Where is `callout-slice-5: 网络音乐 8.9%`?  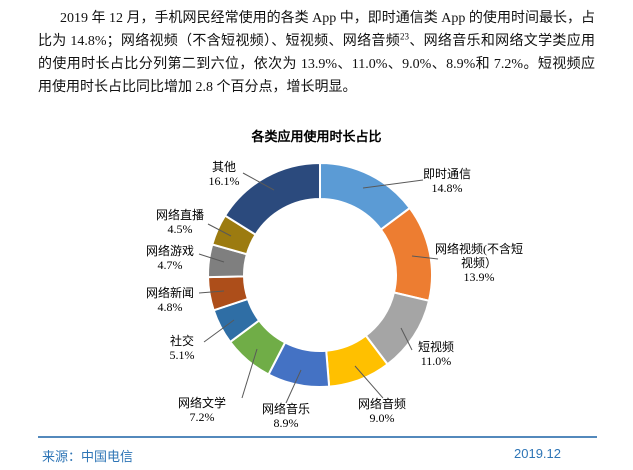
callout-slice-5: 网络音乐 8.9% is located at coordinates (286, 416).